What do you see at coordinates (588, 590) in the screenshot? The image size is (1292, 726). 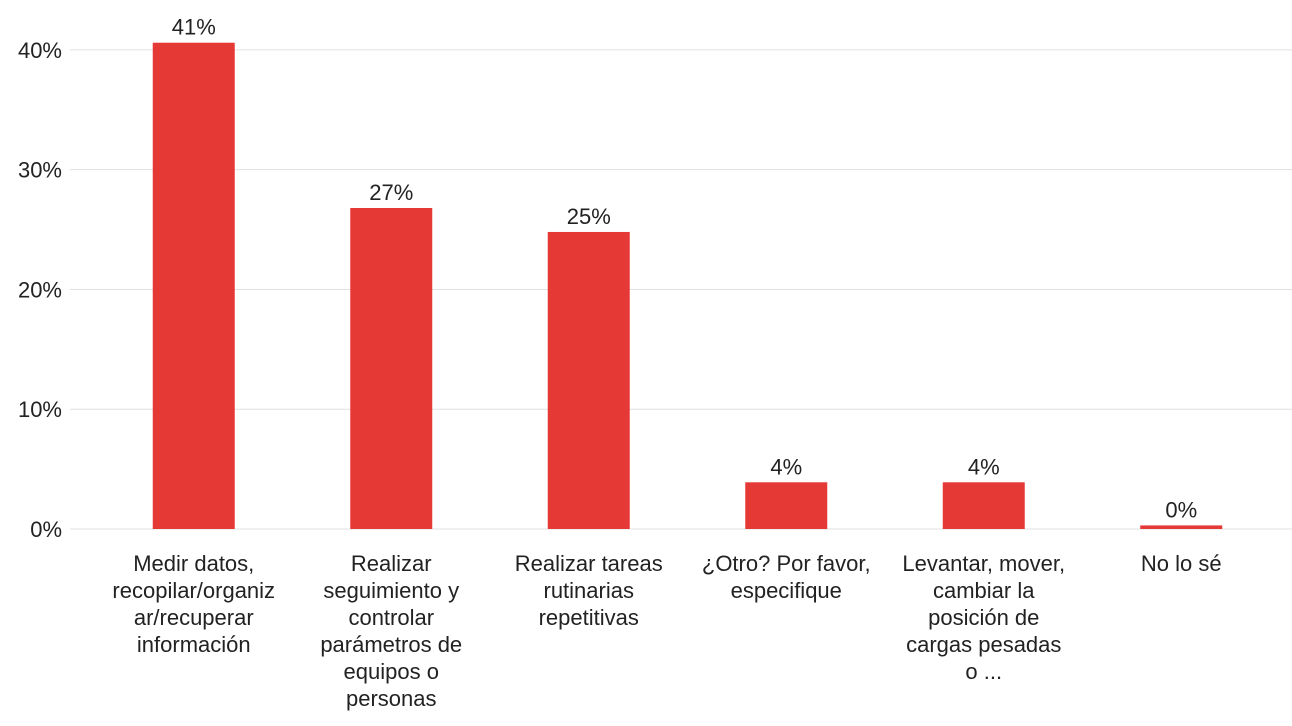 I see `x-tick-label: Realizar tareas rutinarias repetitivas` at bounding box center [588, 590].